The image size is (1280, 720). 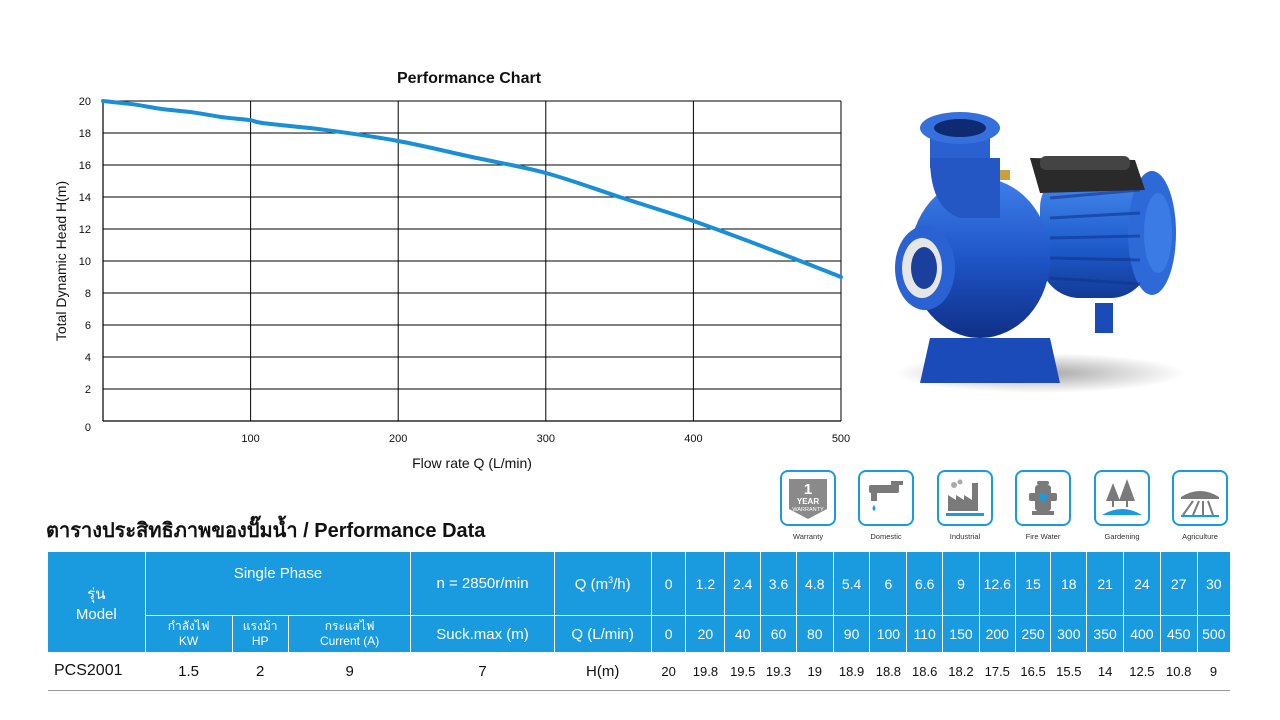 I want to click on q-m3h-cell: 4.8, so click(x=814, y=583).